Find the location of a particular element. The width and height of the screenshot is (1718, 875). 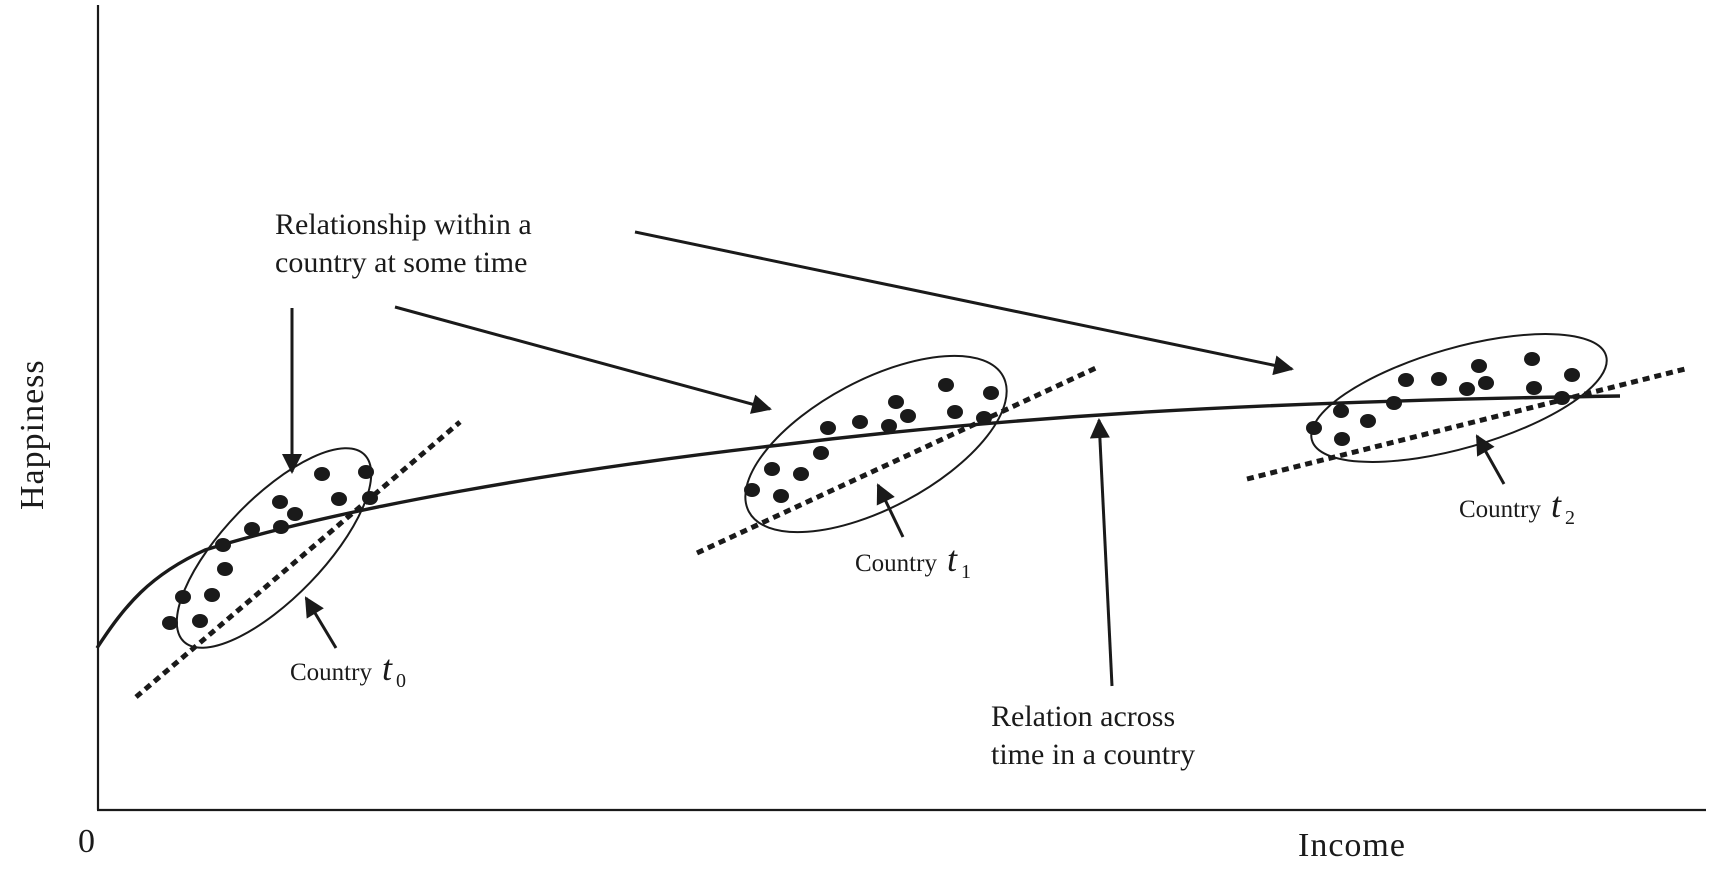

cluster-t1-sub: 1 is located at coordinates (966, 572).